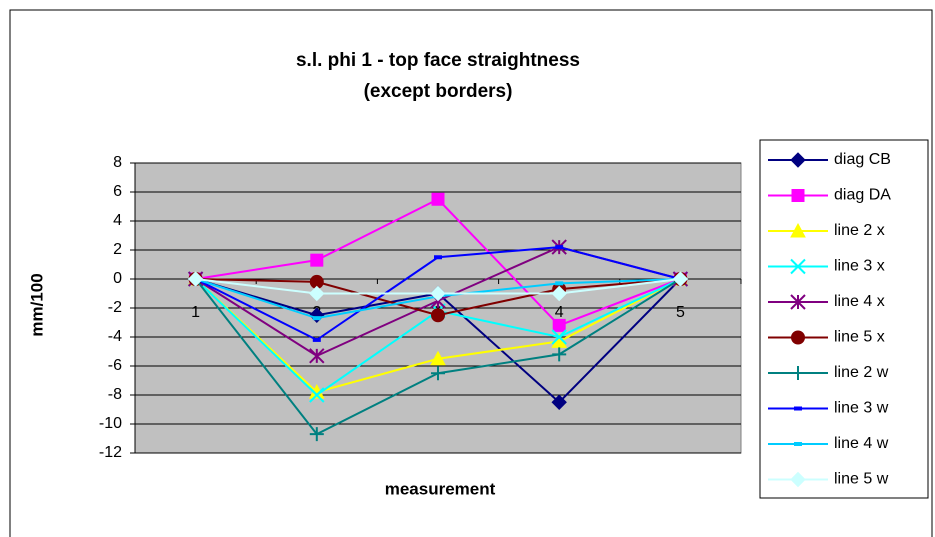 The width and height of the screenshot is (935, 537). What do you see at coordinates (115, 307) in the screenshot?
I see `y-tick-label: -2` at bounding box center [115, 307].